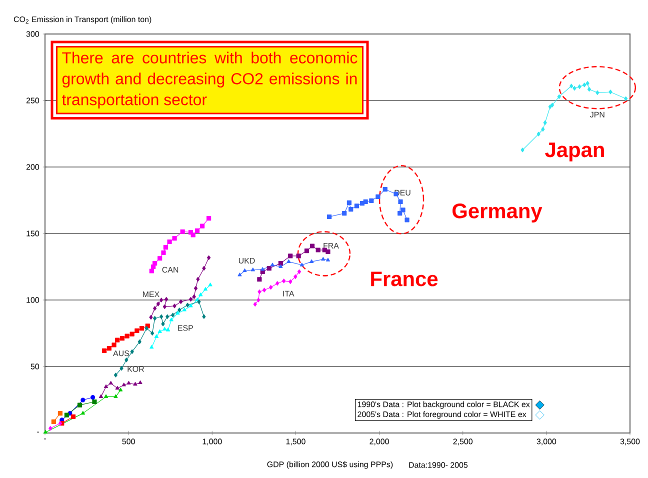  I want to click on annotation: Japan, so click(574, 152).